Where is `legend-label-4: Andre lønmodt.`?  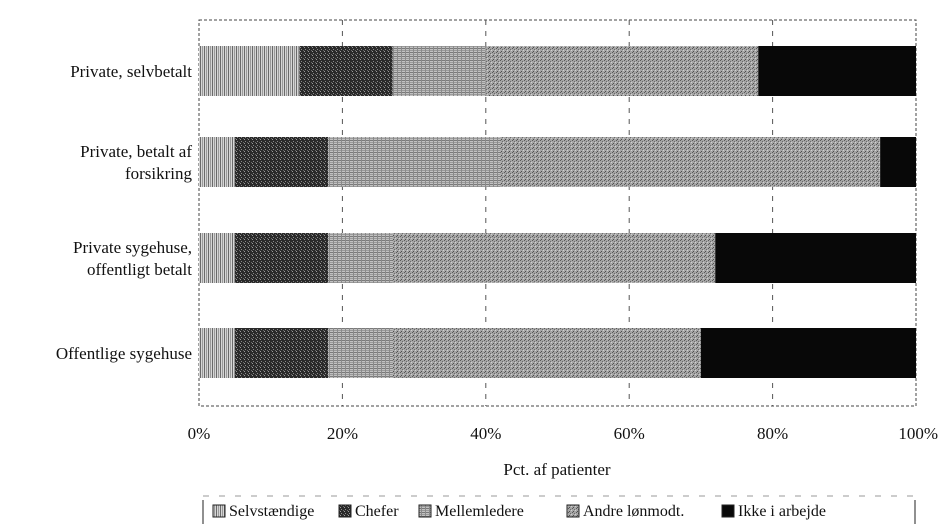 legend-label-4: Andre lønmodt. is located at coordinates (633, 511).